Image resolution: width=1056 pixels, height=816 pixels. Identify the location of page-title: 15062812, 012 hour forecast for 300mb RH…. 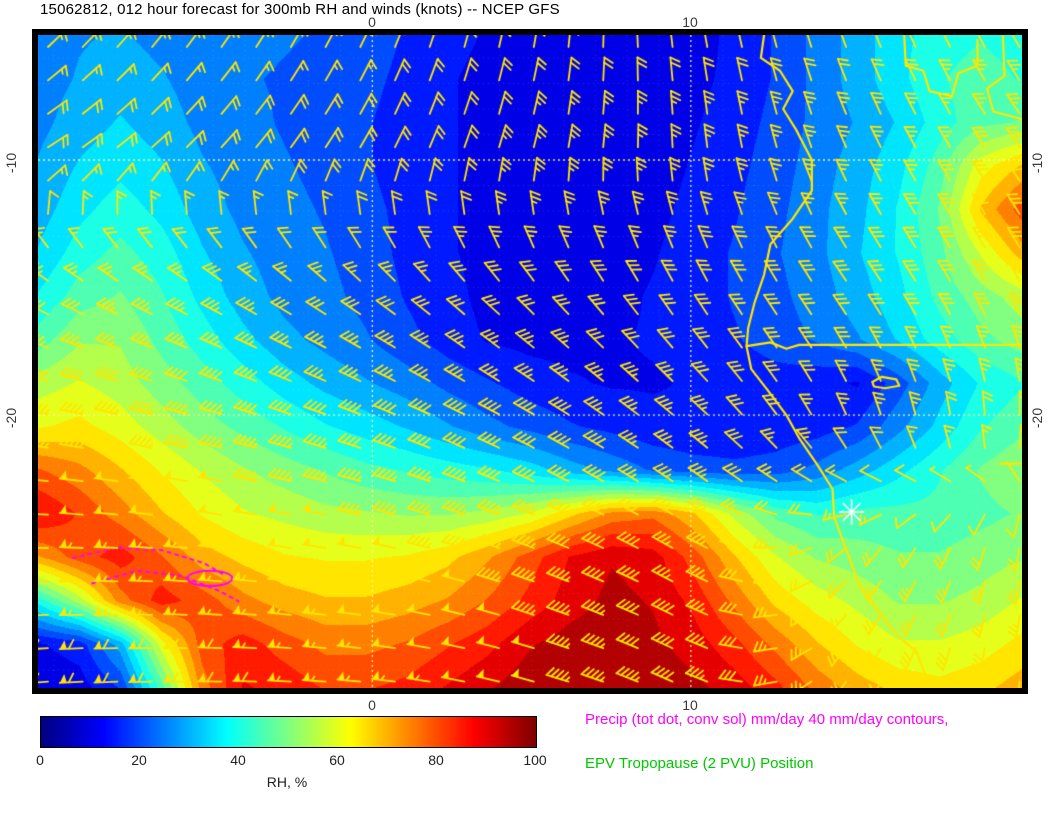
(300, 9).